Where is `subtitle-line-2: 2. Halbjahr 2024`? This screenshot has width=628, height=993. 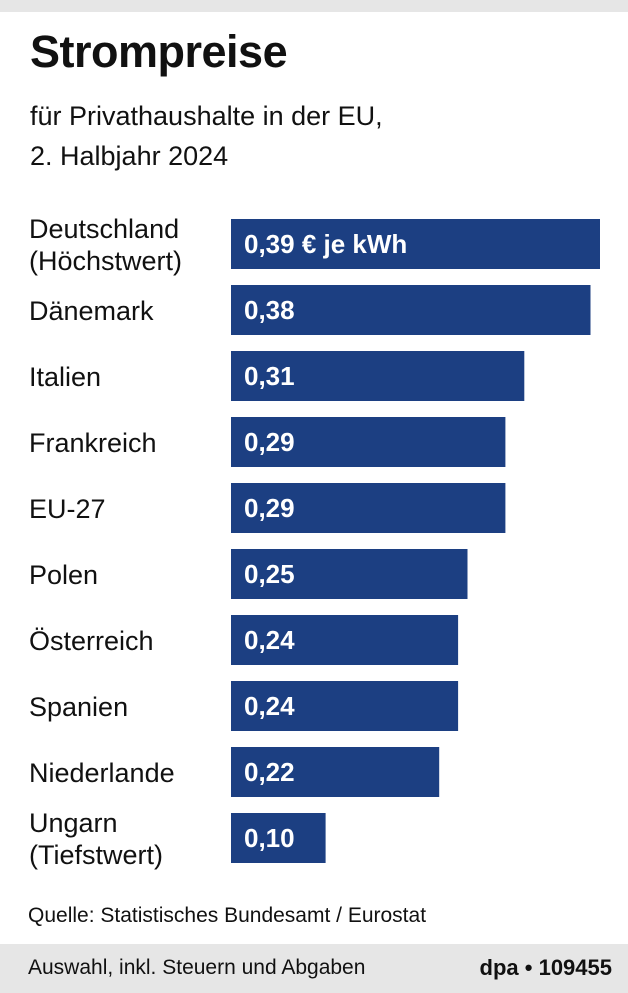 subtitle-line-2: 2. Halbjahr 2024 is located at coordinates (129, 156).